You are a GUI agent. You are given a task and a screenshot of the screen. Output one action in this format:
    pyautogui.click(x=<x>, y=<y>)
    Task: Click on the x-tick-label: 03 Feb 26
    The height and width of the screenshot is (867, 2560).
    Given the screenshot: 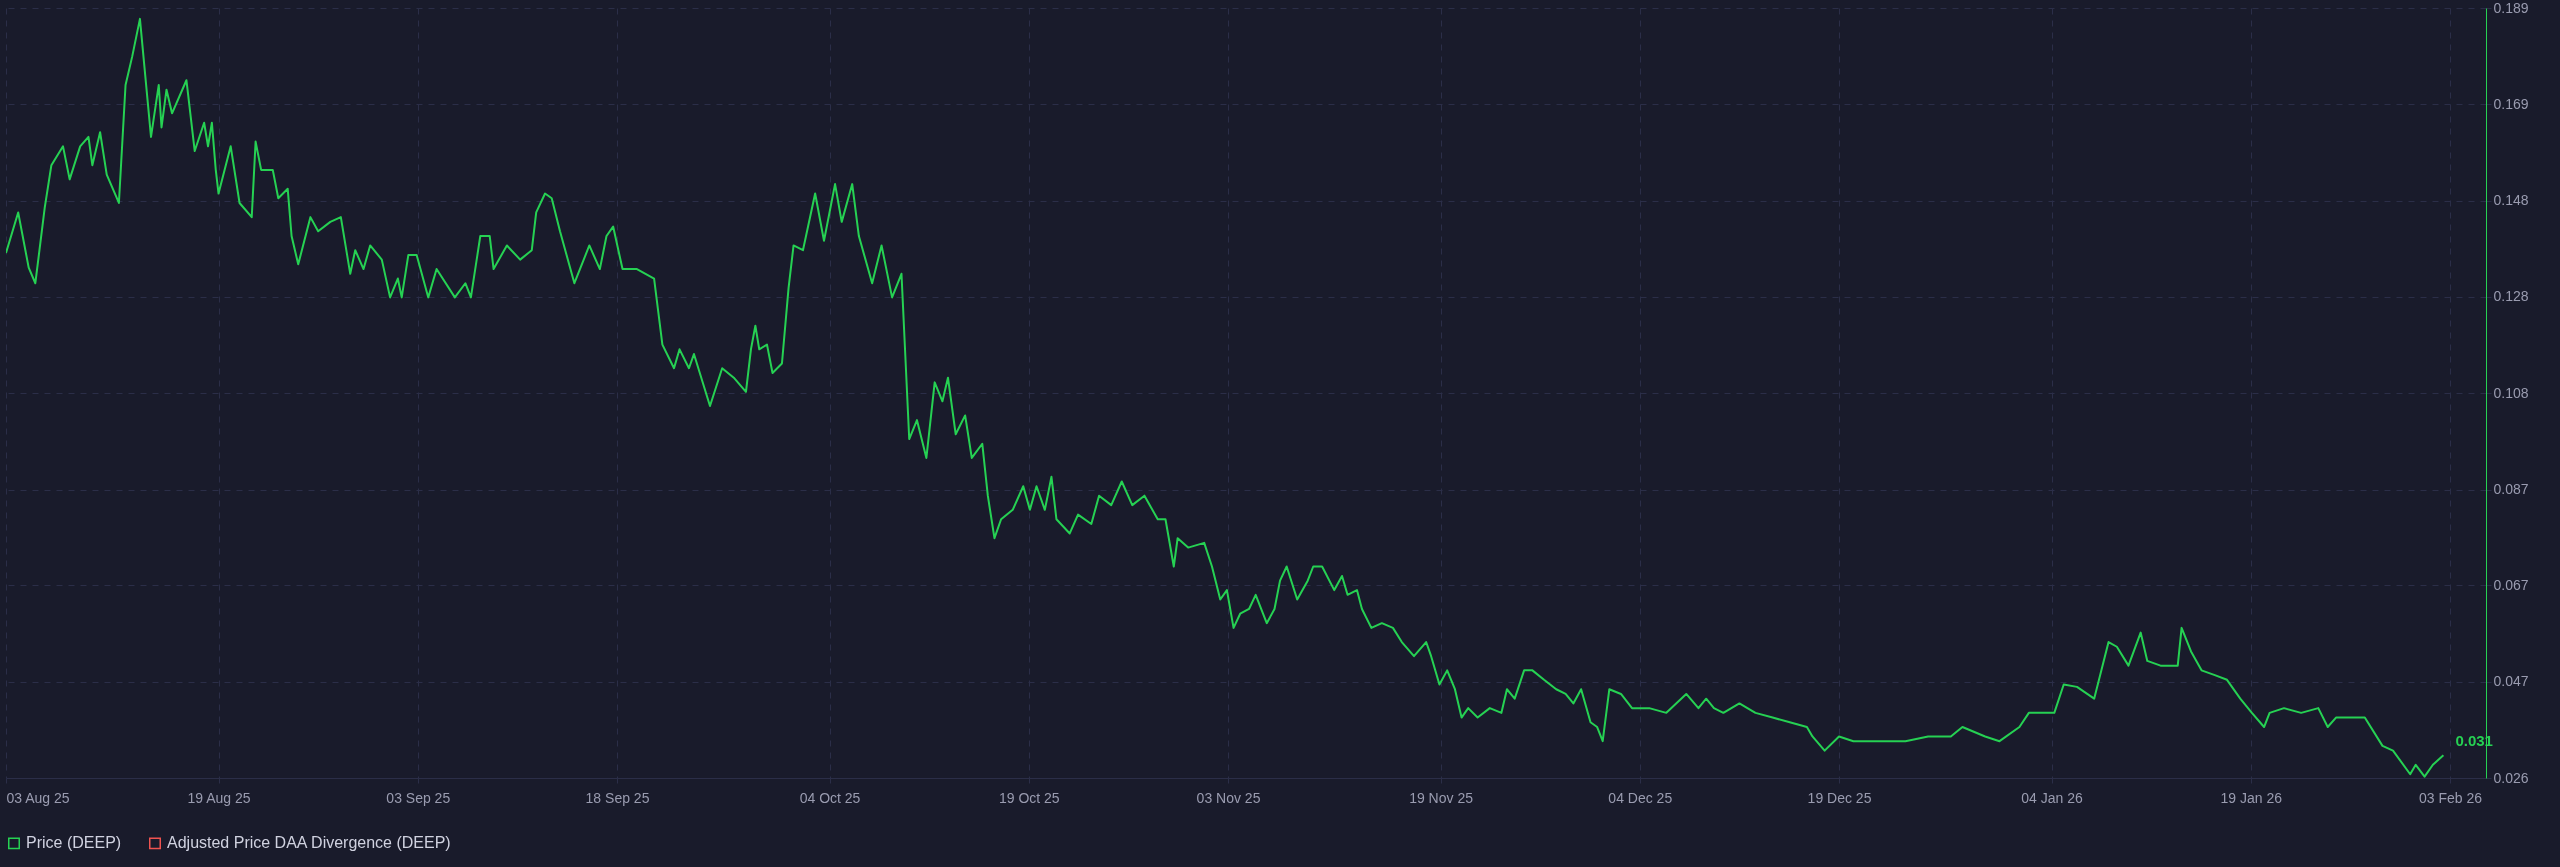 What is the action you would take?
    pyautogui.click(x=2450, y=797)
    